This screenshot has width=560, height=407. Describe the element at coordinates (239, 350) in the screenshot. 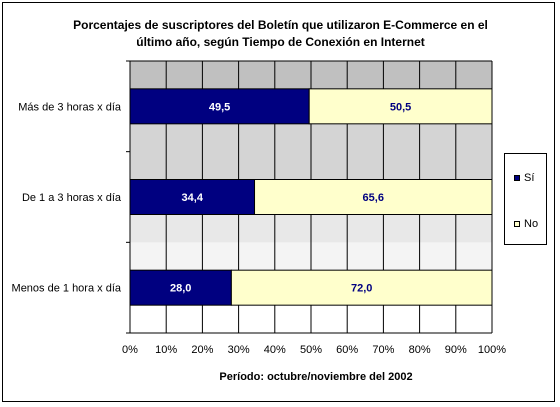

I see `x-tick-label: 30%` at that location.